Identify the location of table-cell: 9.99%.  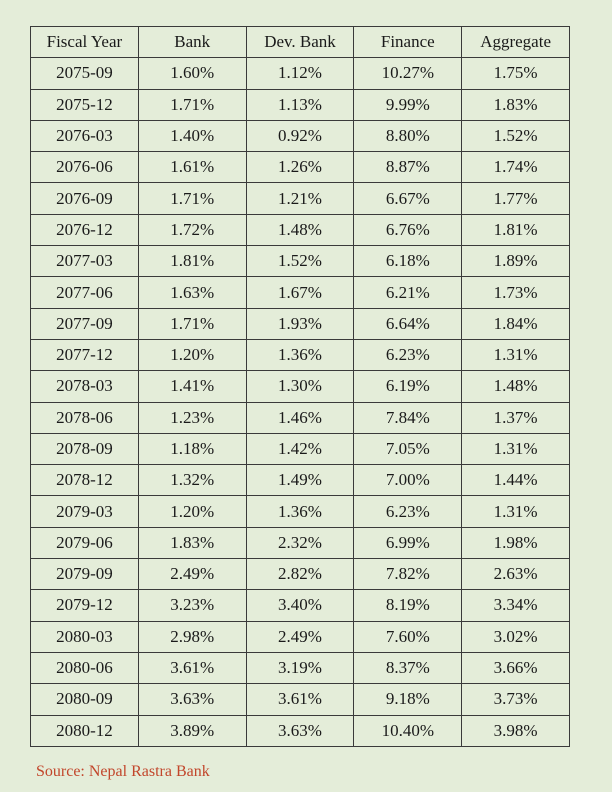
(408, 104).